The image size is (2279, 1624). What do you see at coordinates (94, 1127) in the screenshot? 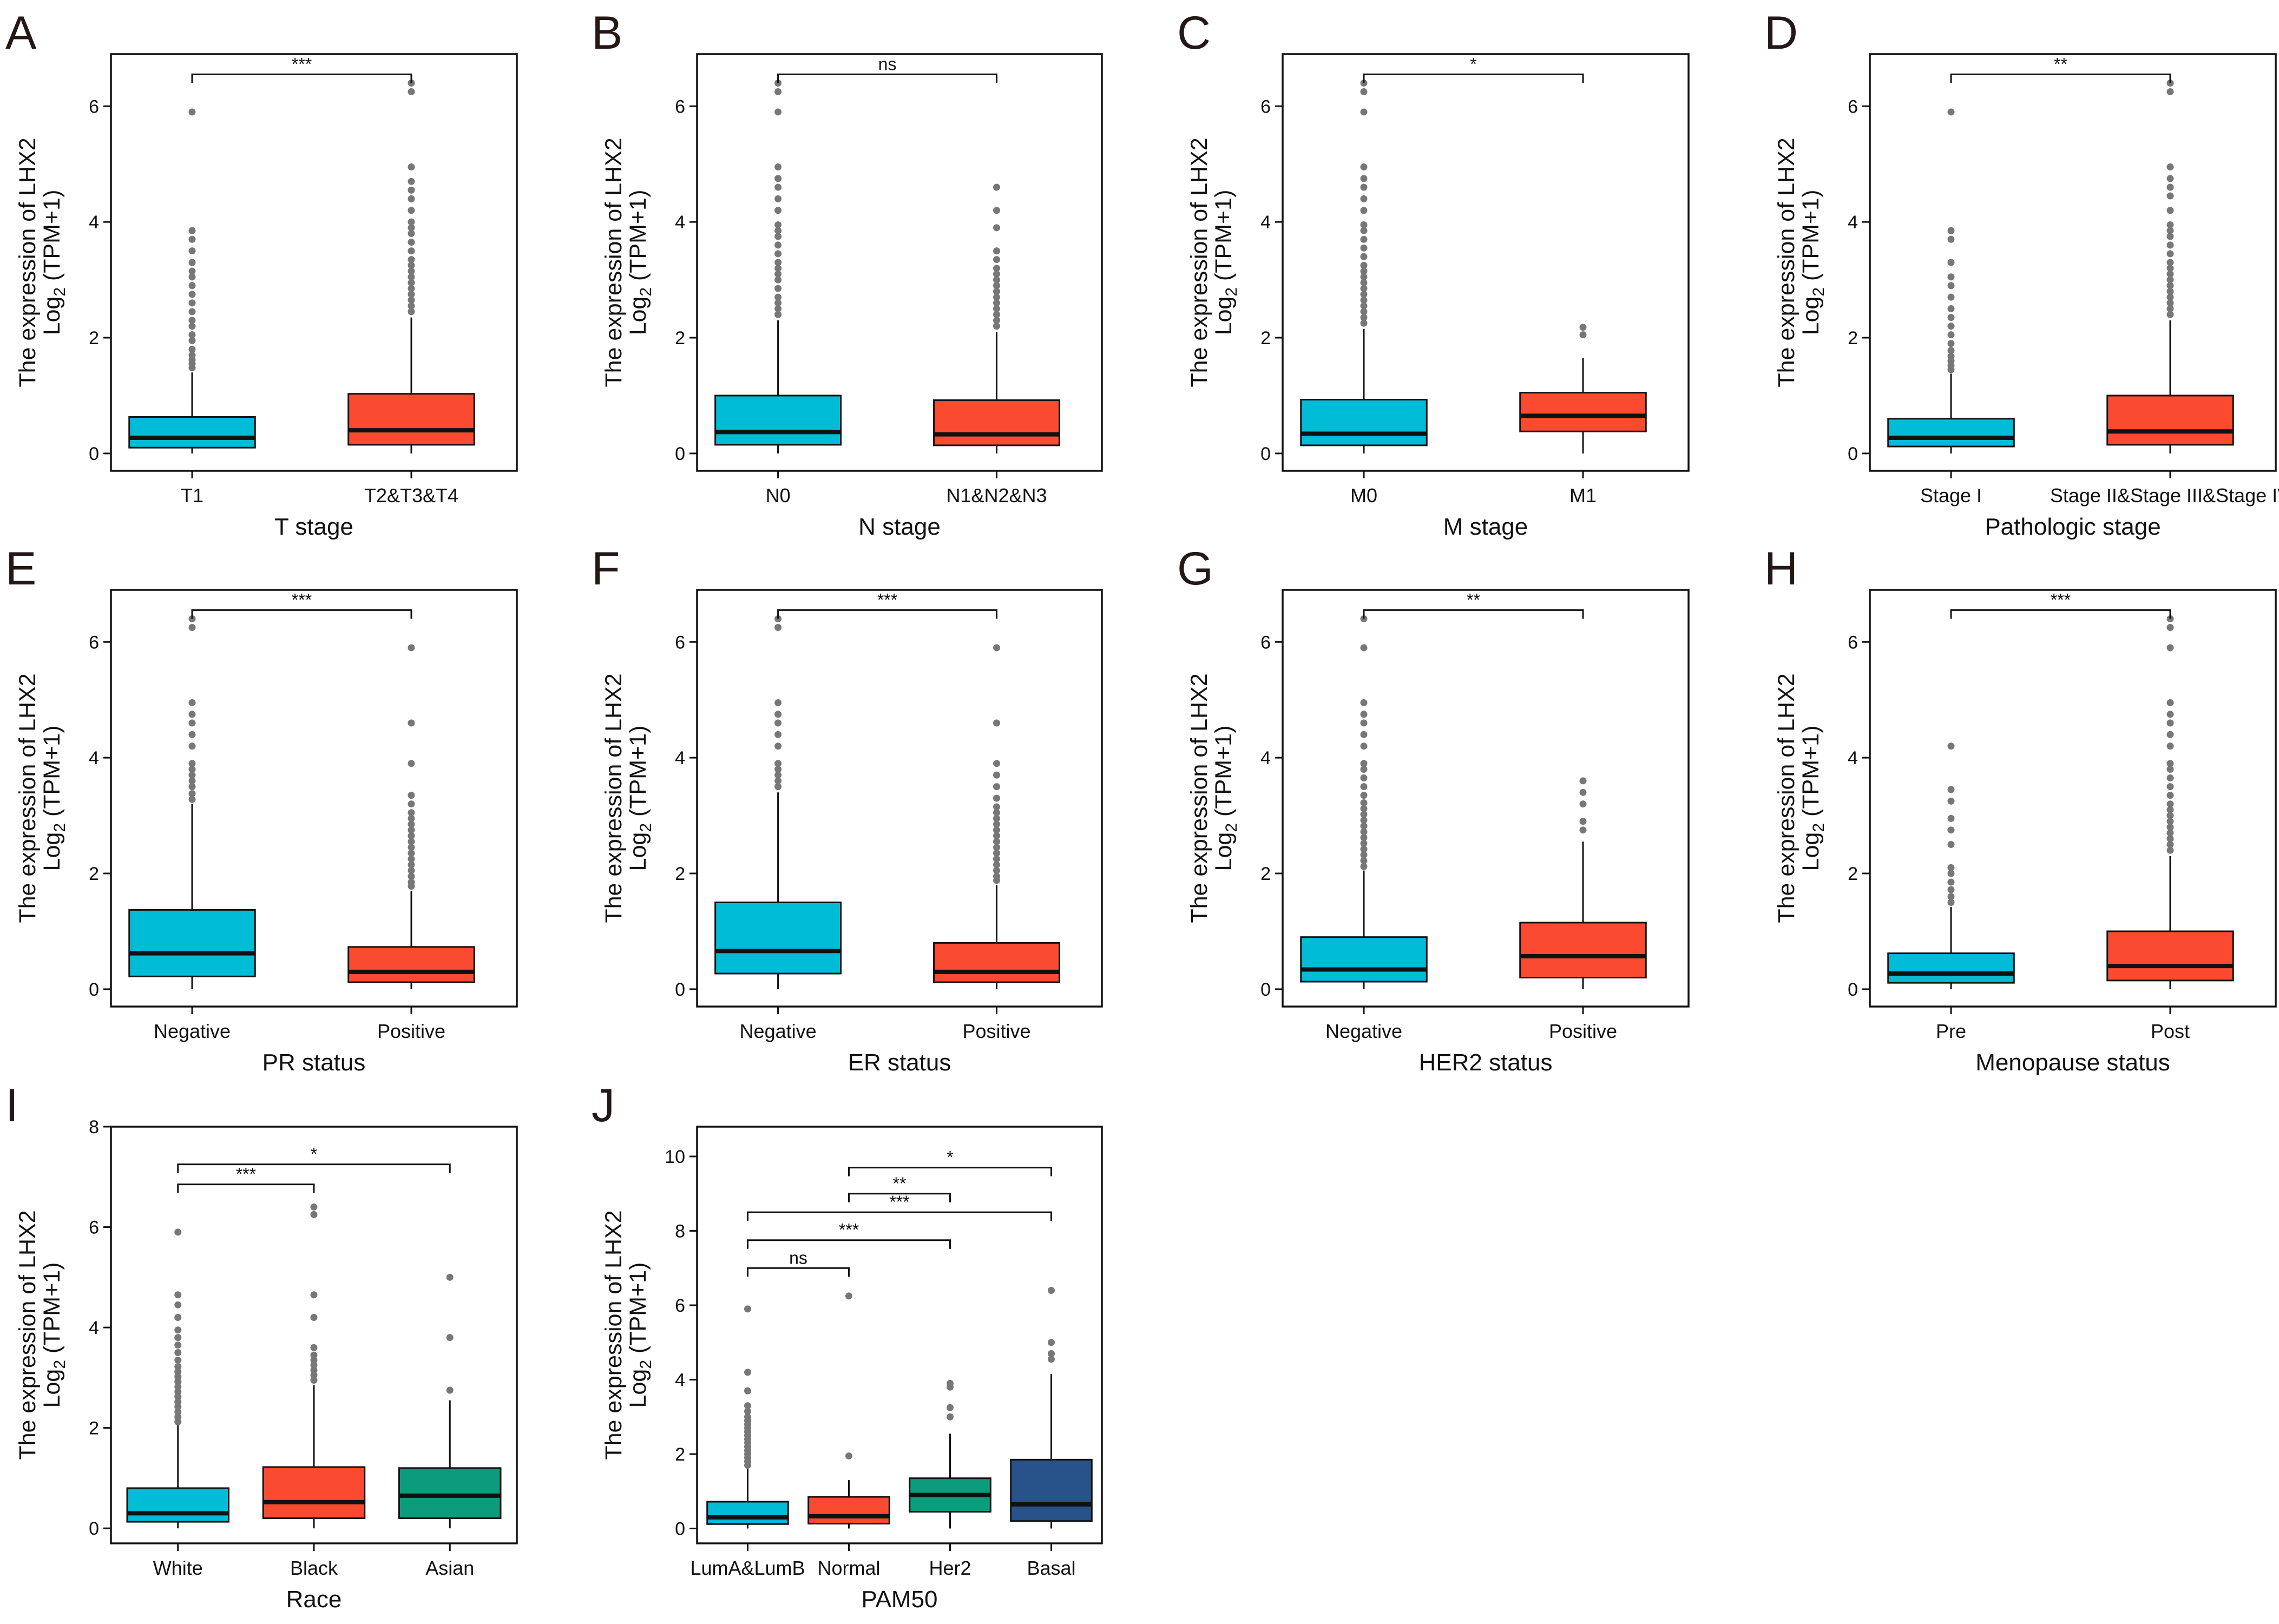
I see `y-tick-label: 8` at bounding box center [94, 1127].